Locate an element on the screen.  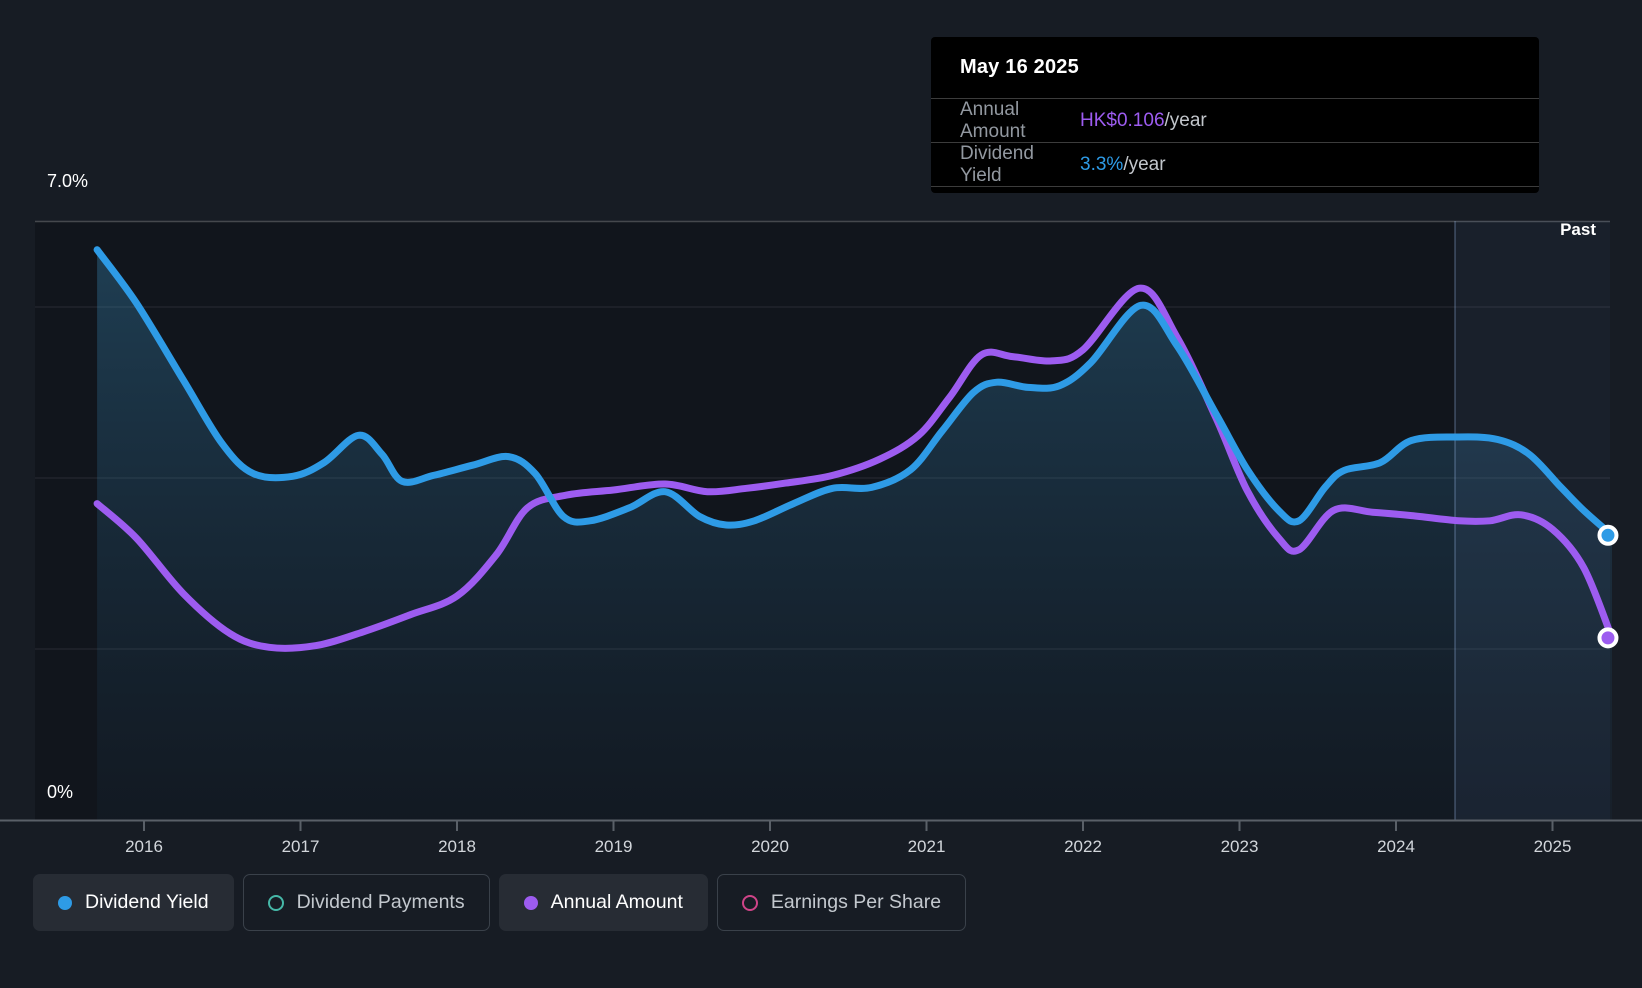
tooltip-dividend-yield-suffix: /year is located at coordinates (1144, 164).